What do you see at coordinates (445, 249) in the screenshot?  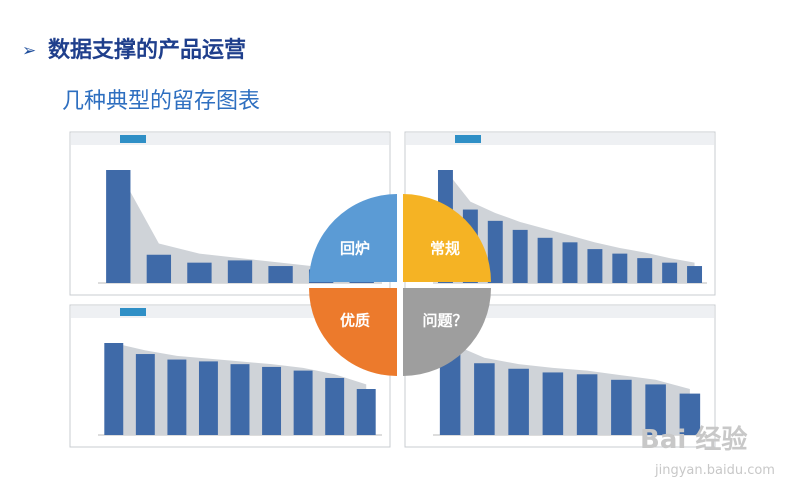 I see `quadrant-label: 常规` at bounding box center [445, 249].